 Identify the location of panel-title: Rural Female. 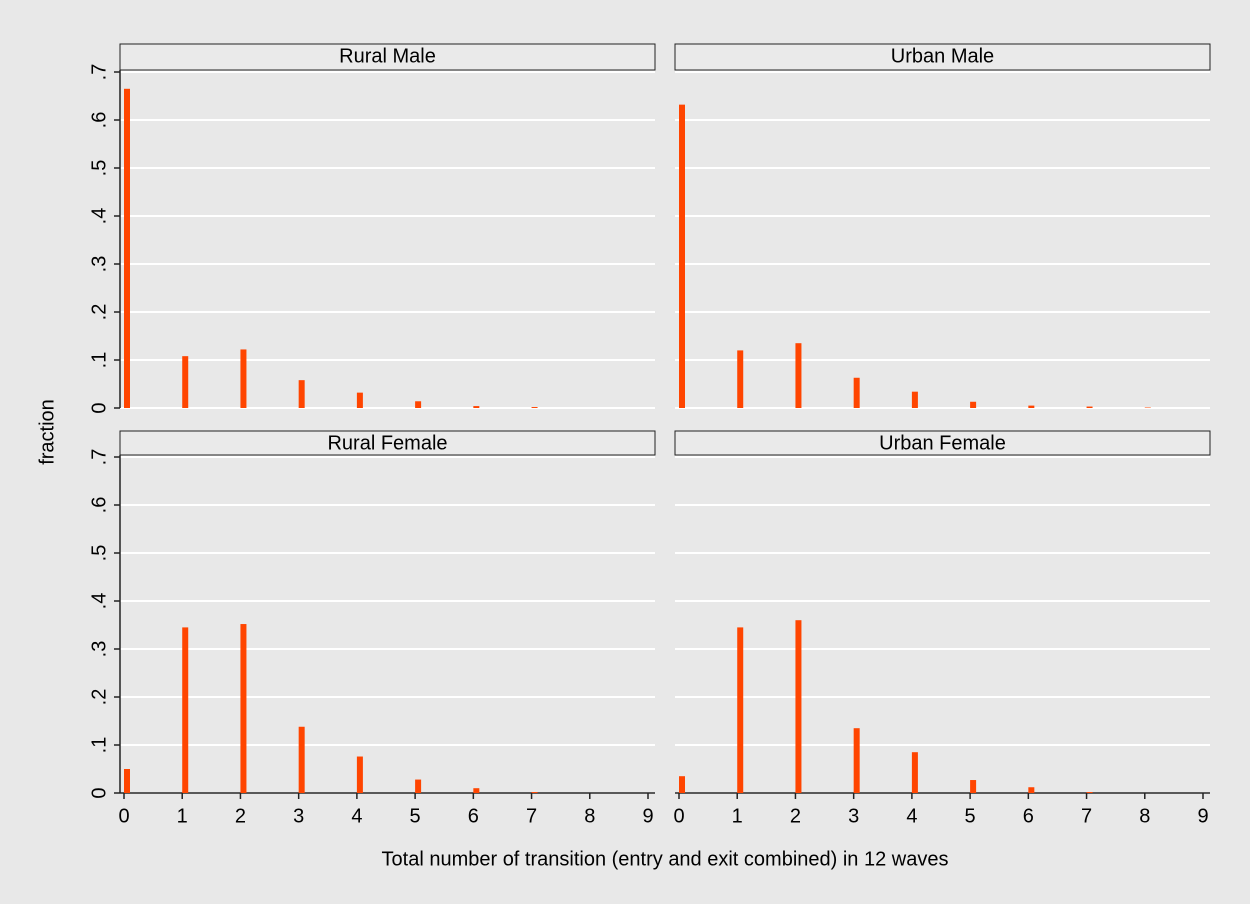
(387, 443).